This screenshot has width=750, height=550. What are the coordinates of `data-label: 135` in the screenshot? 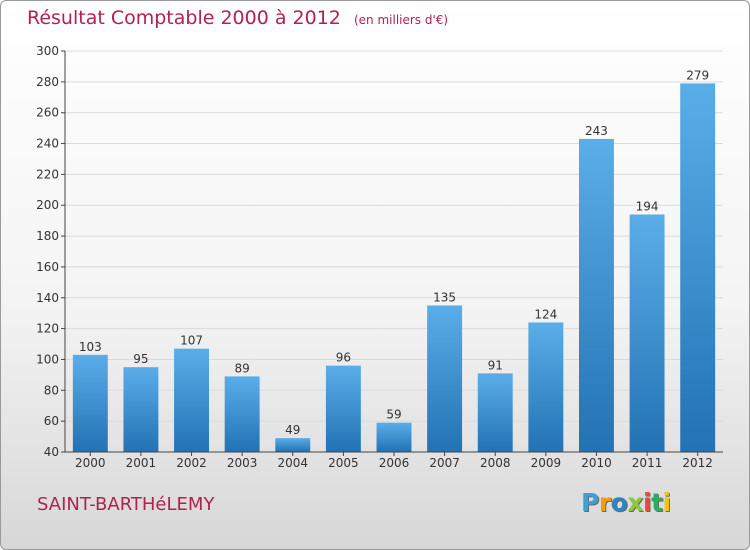 It's located at (444, 297).